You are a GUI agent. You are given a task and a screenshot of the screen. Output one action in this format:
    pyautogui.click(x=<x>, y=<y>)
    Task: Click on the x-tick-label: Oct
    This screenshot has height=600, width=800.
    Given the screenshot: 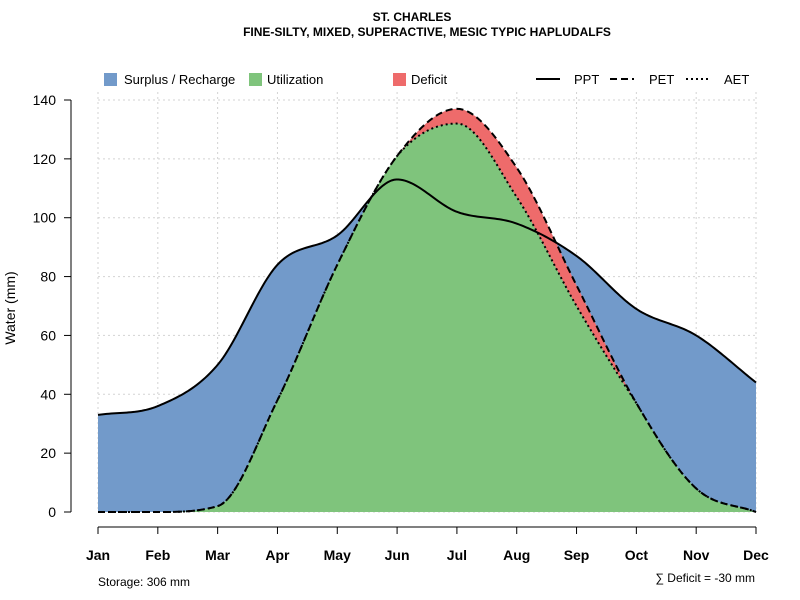 What is the action you would take?
    pyautogui.click(x=637, y=555)
    